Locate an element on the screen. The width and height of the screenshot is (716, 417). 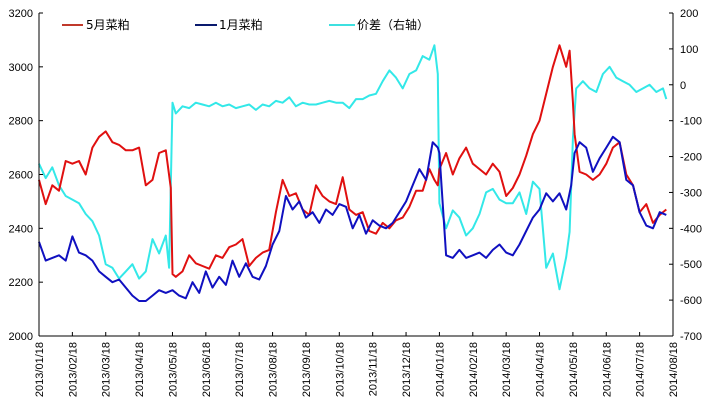
left-tick-label: 2400 is located at coordinates (21, 229).